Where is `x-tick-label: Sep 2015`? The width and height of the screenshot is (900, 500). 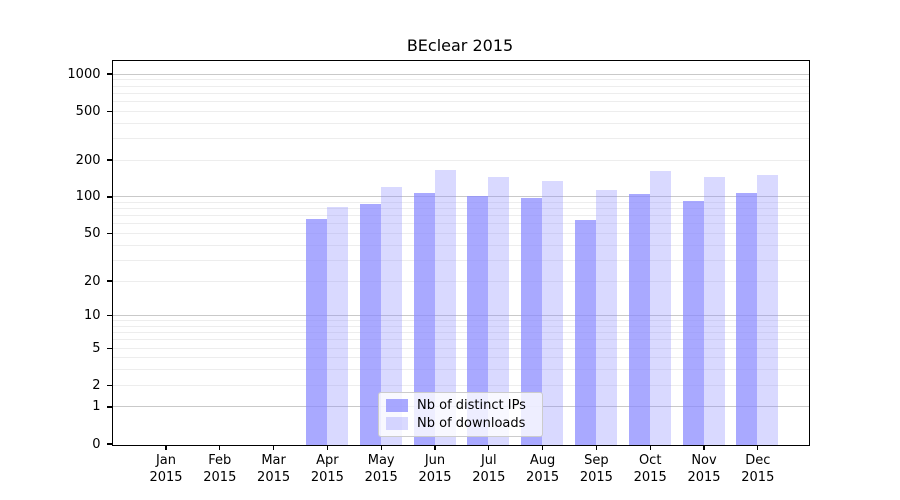
x-tick-label: Sep 2015 is located at coordinates (596, 469).